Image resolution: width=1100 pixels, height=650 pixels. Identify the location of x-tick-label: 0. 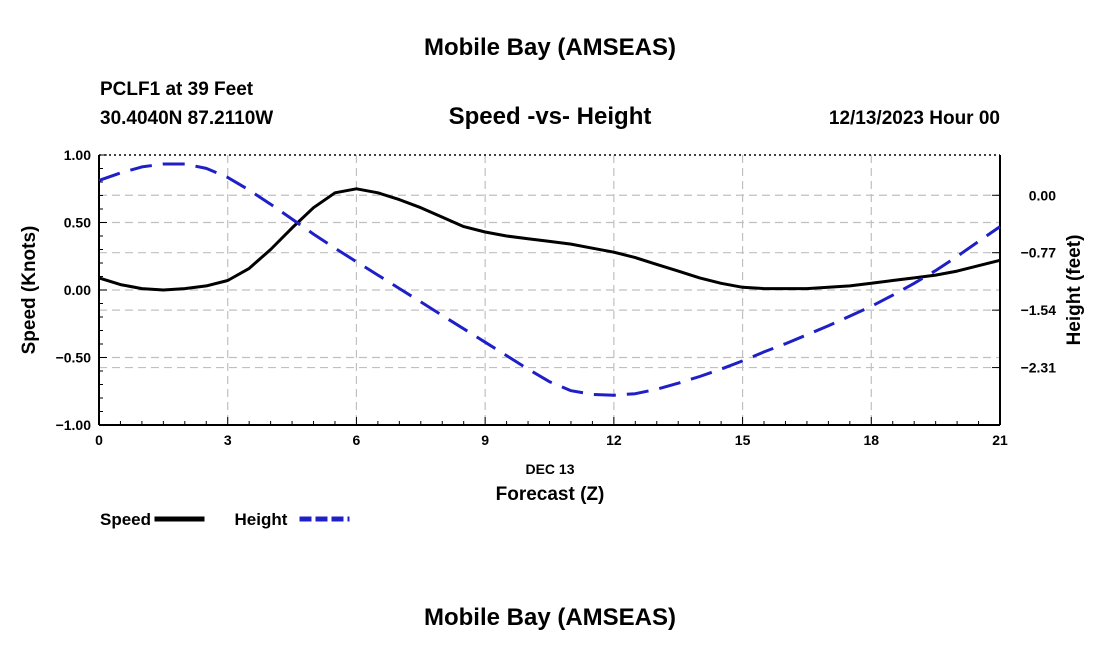
(99, 440).